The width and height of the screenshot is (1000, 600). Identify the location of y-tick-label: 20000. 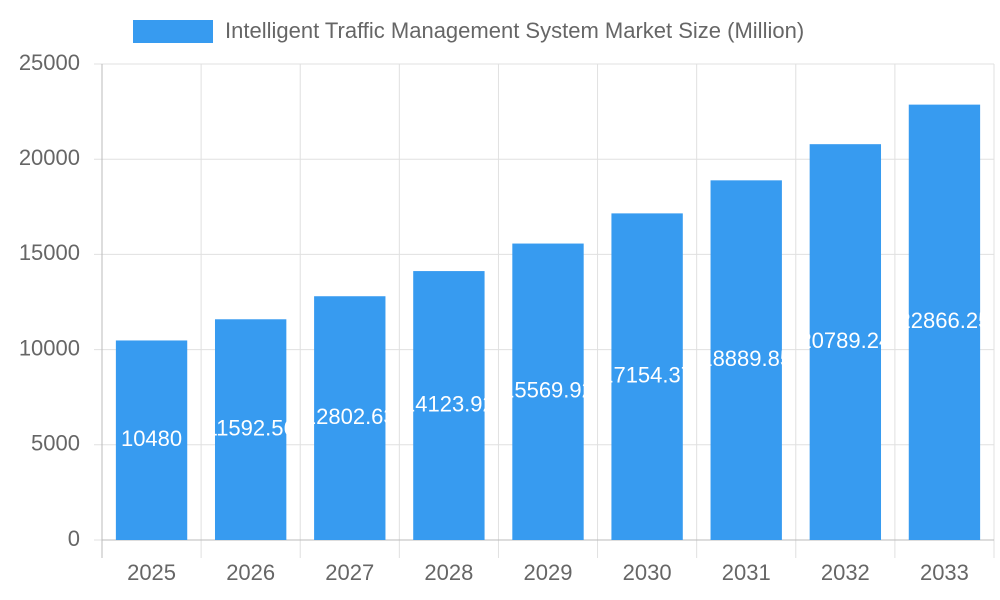
(49, 157).